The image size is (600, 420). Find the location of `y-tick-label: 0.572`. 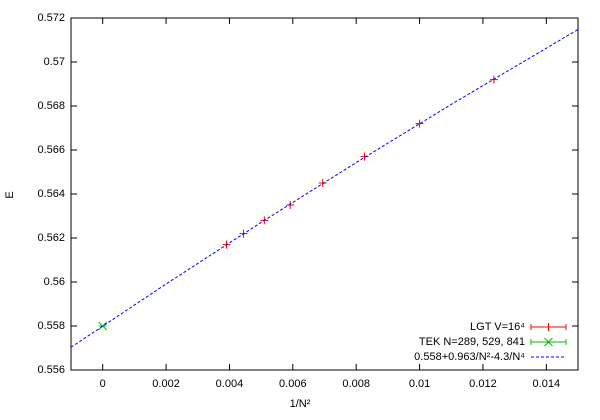

y-tick-label: 0.572 is located at coordinates (51, 18).